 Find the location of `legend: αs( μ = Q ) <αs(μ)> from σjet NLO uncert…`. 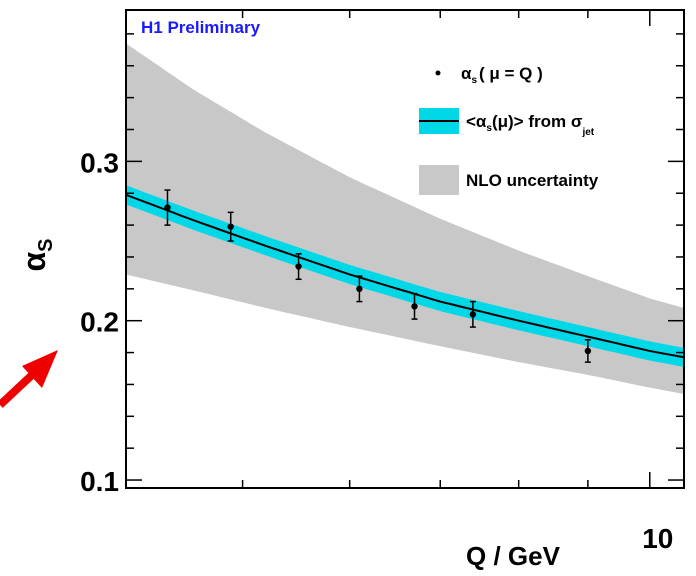

legend: αs( μ = Q ) <αs(μ)> from σjet NLO uncert… is located at coordinates (509, 129).